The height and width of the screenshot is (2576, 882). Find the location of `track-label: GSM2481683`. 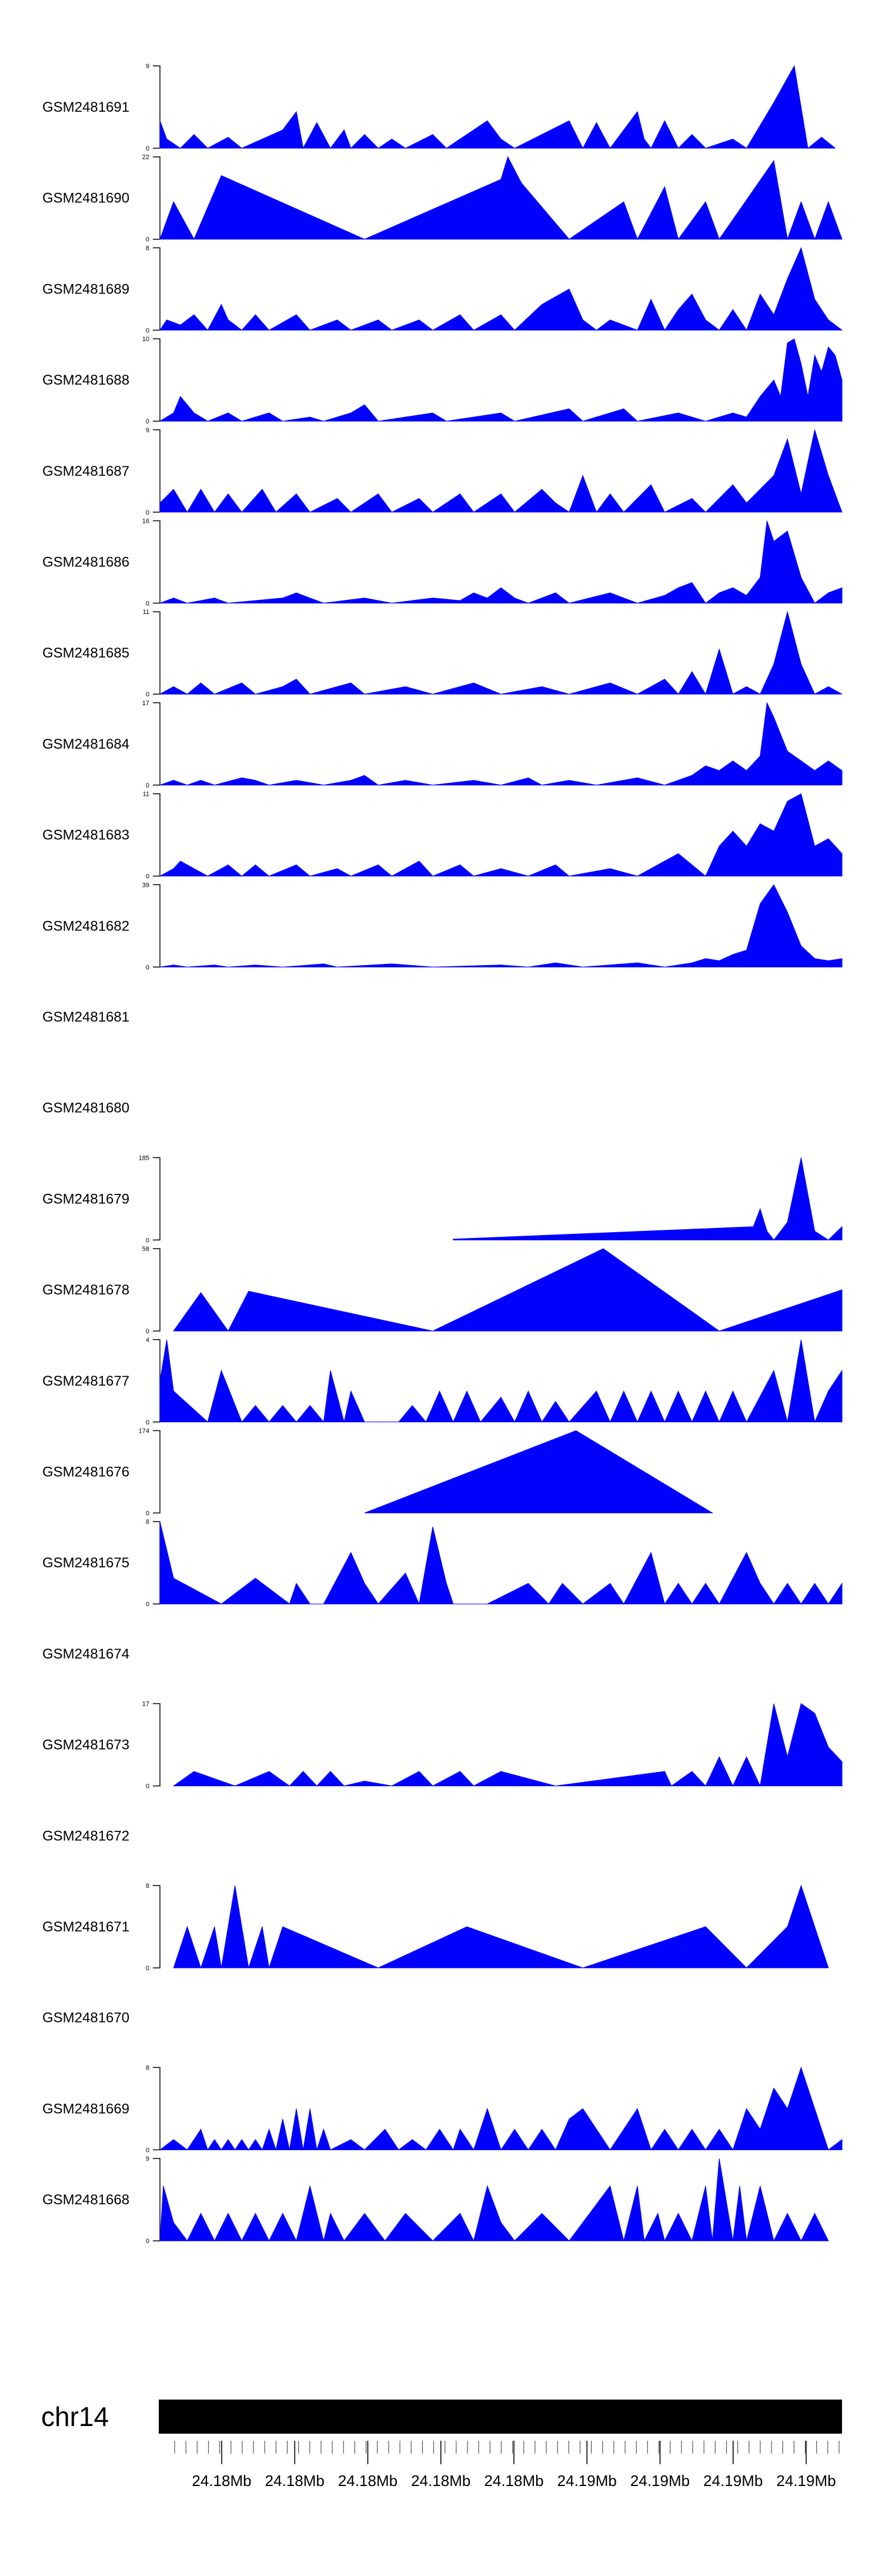

track-label: GSM2481683 is located at coordinates (85, 835).